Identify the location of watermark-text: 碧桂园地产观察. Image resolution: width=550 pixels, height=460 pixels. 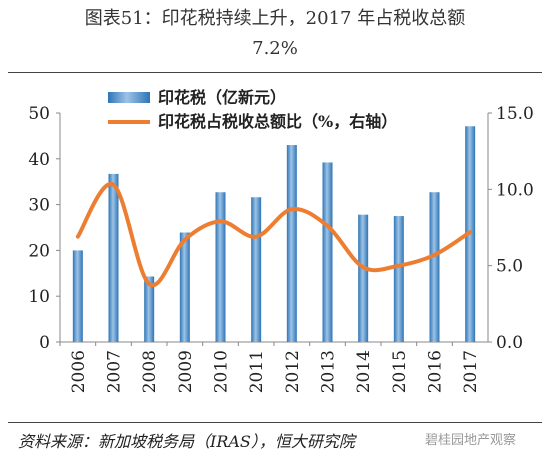
(471, 440).